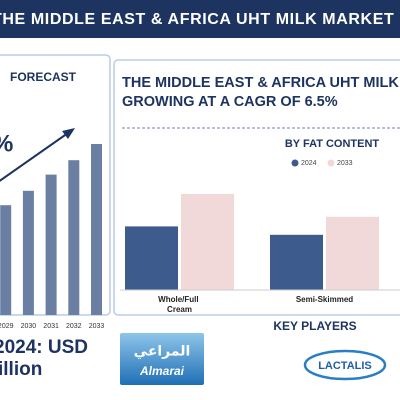 This screenshot has width=400, height=400. Describe the element at coordinates (162, 351) in the screenshot. I see `almarai-arabic: المراعي` at that location.